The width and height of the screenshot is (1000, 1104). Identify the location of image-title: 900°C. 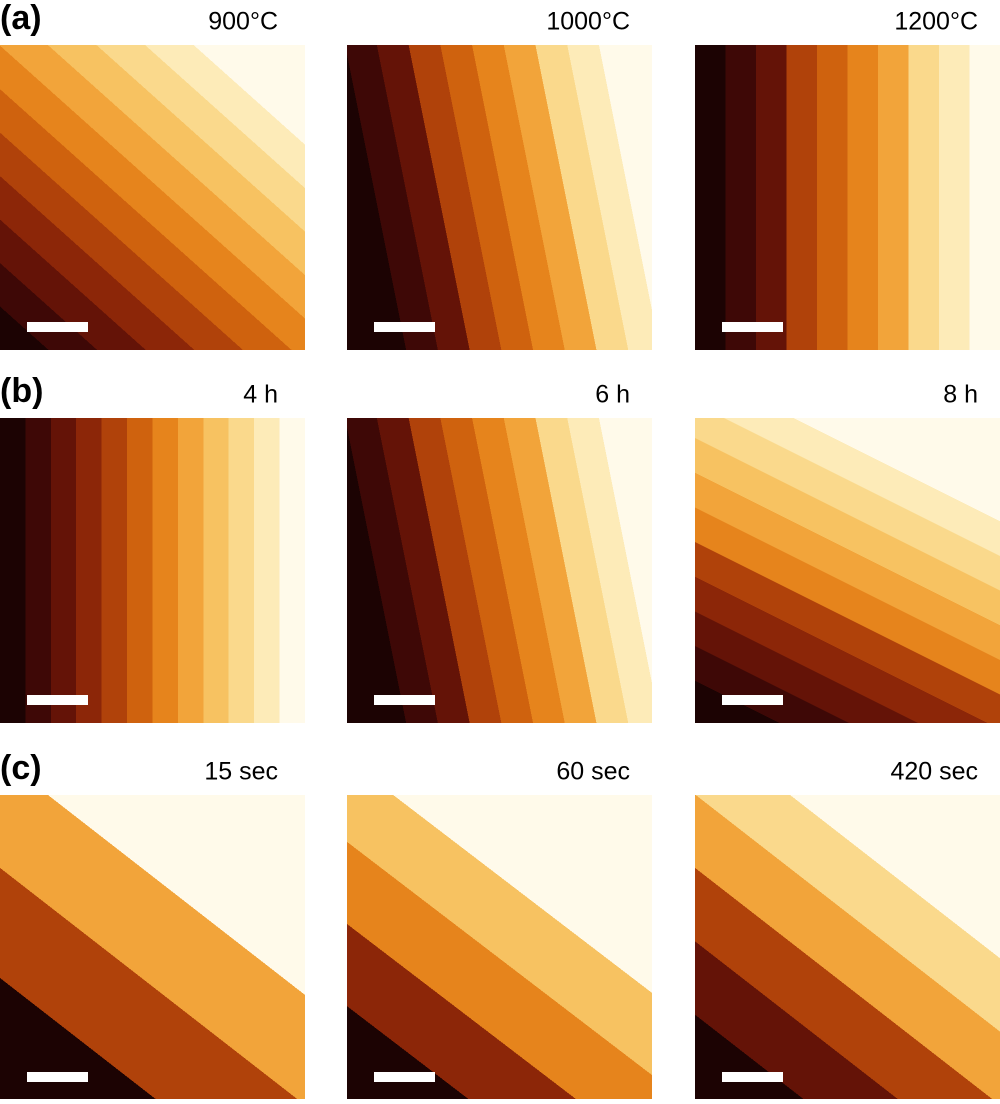
(243, 22).